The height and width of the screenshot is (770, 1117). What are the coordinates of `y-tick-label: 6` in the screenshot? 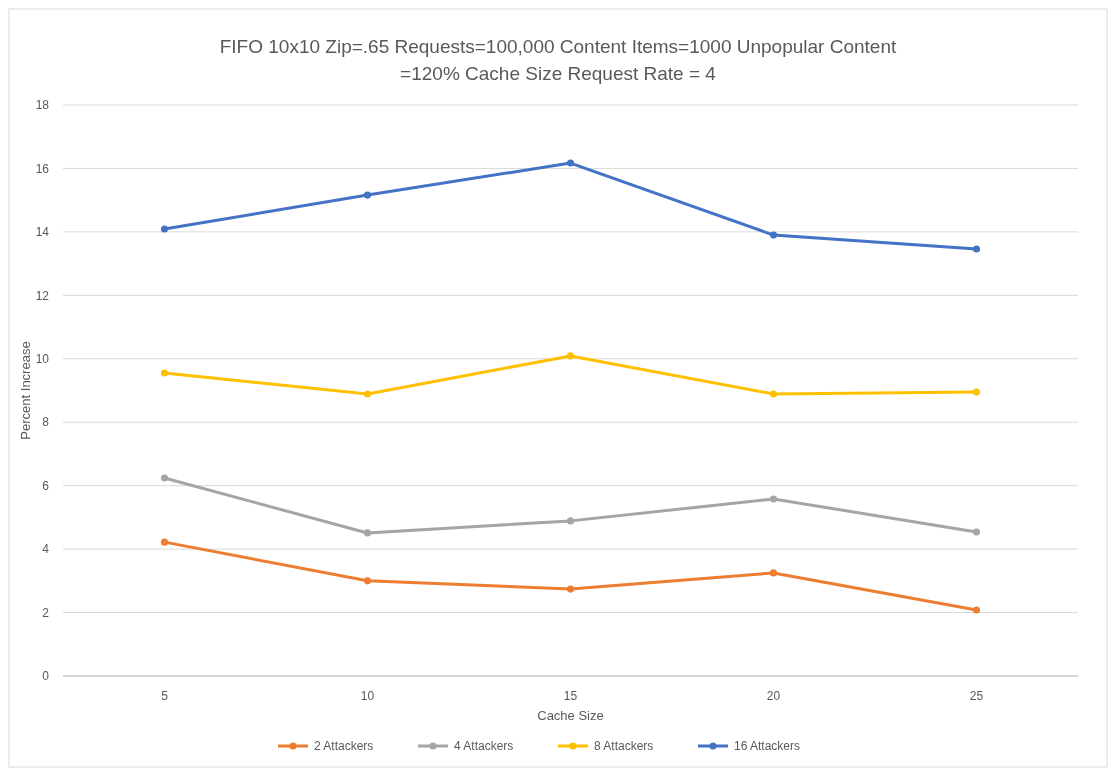 It's located at (46, 485).